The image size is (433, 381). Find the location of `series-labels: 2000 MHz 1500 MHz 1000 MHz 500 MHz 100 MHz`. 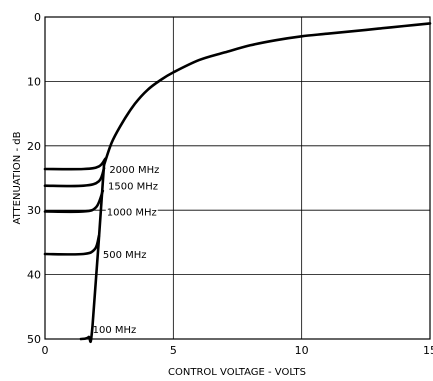

series-labels: 2000 MHz 1500 MHz 1000 MHz 500 MHz 100 MHz is located at coordinates (127, 250).